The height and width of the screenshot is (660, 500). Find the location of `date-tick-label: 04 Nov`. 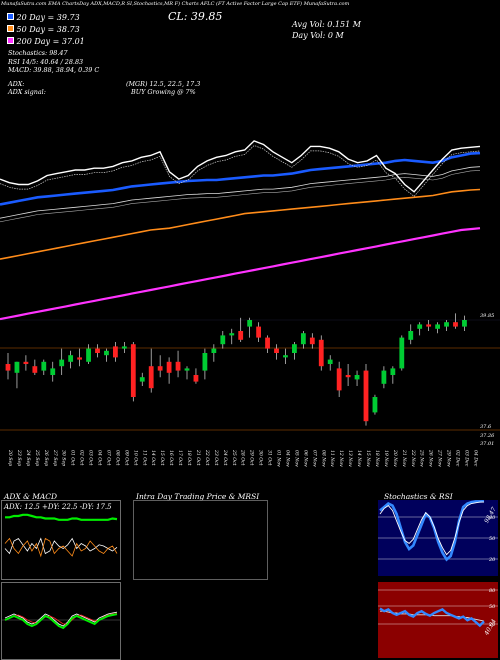

date-tick-label: 04 Nov is located at coordinates (287, 458).